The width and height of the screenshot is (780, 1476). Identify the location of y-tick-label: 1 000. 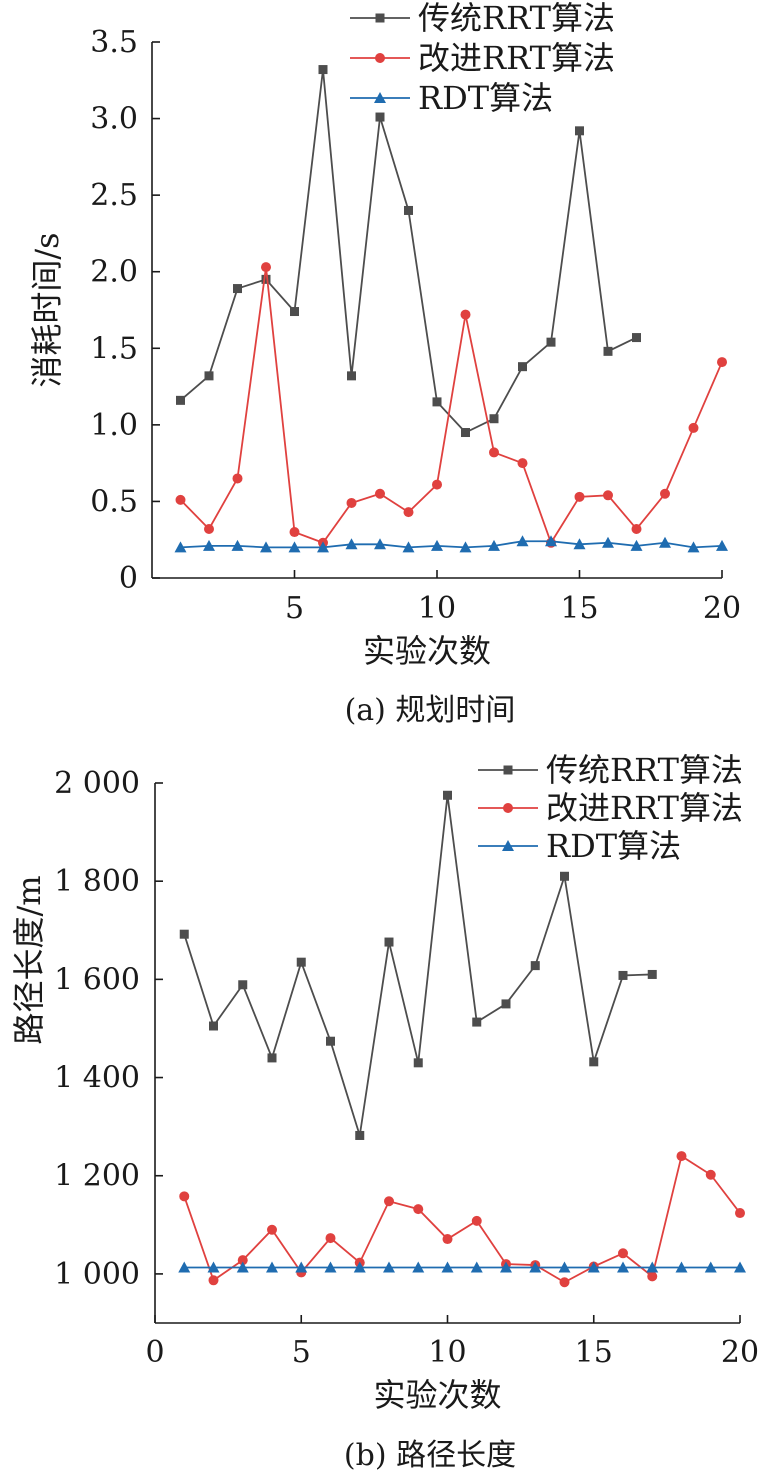
(97, 1274).